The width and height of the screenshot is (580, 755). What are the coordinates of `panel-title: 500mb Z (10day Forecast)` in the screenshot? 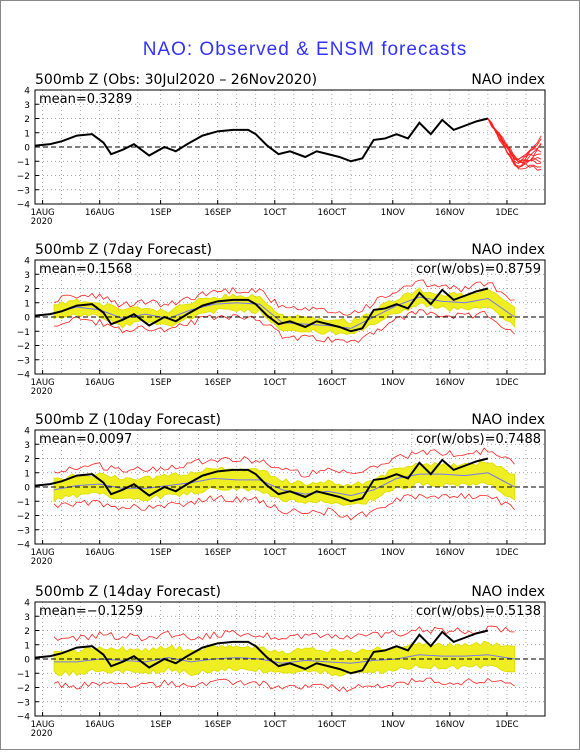 It's located at (128, 420).